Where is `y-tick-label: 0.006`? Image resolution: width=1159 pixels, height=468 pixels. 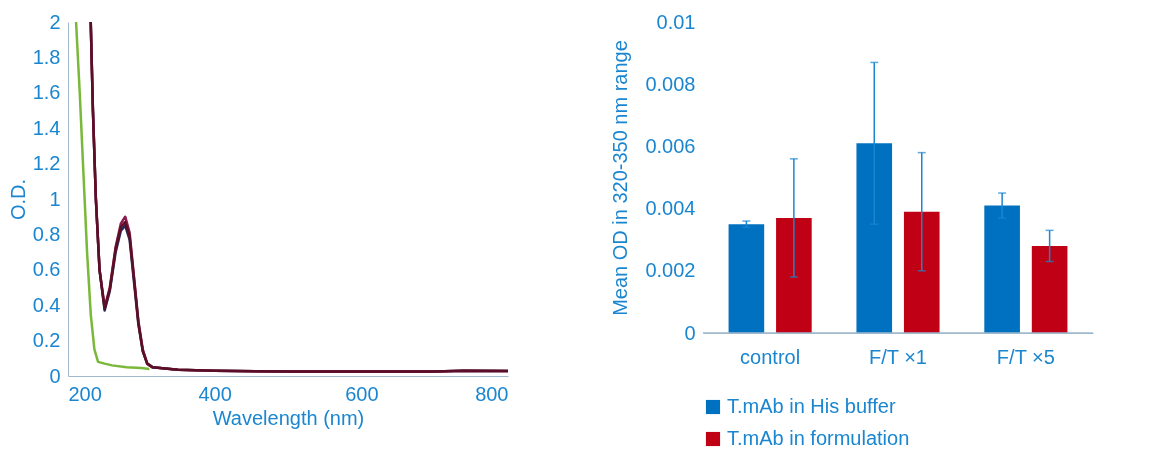 y-tick-label: 0.006 is located at coordinates (670, 145).